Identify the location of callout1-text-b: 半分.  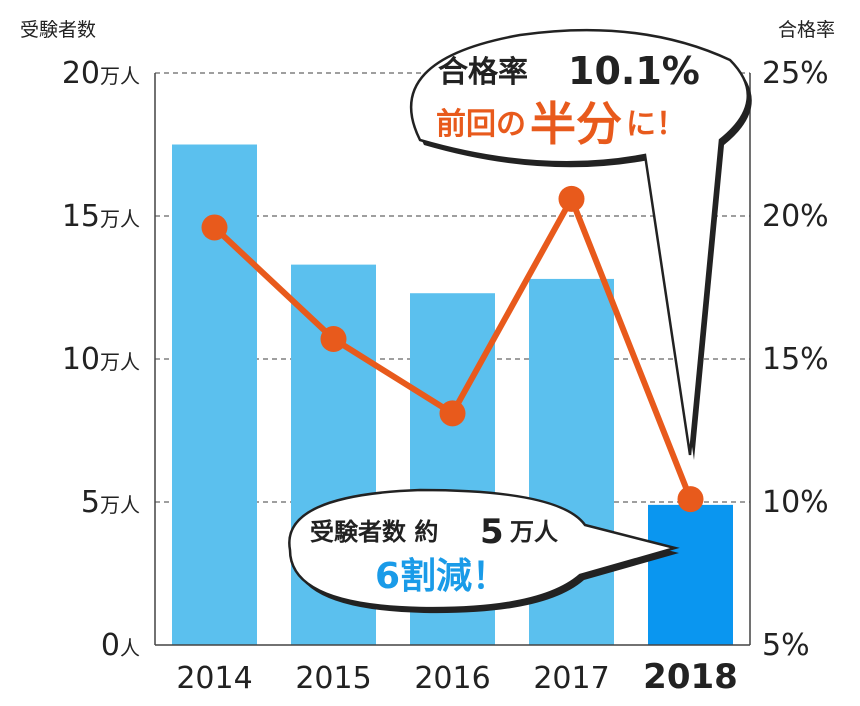
(576, 124).